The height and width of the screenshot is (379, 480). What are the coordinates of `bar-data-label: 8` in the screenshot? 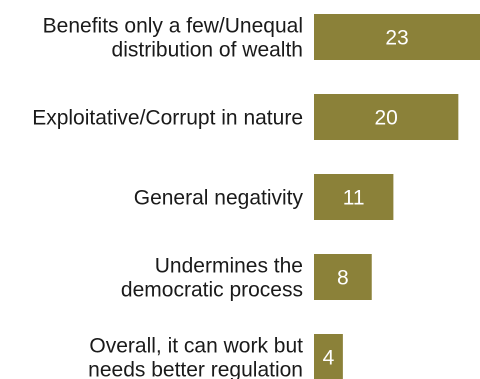 It's located at (343, 278).